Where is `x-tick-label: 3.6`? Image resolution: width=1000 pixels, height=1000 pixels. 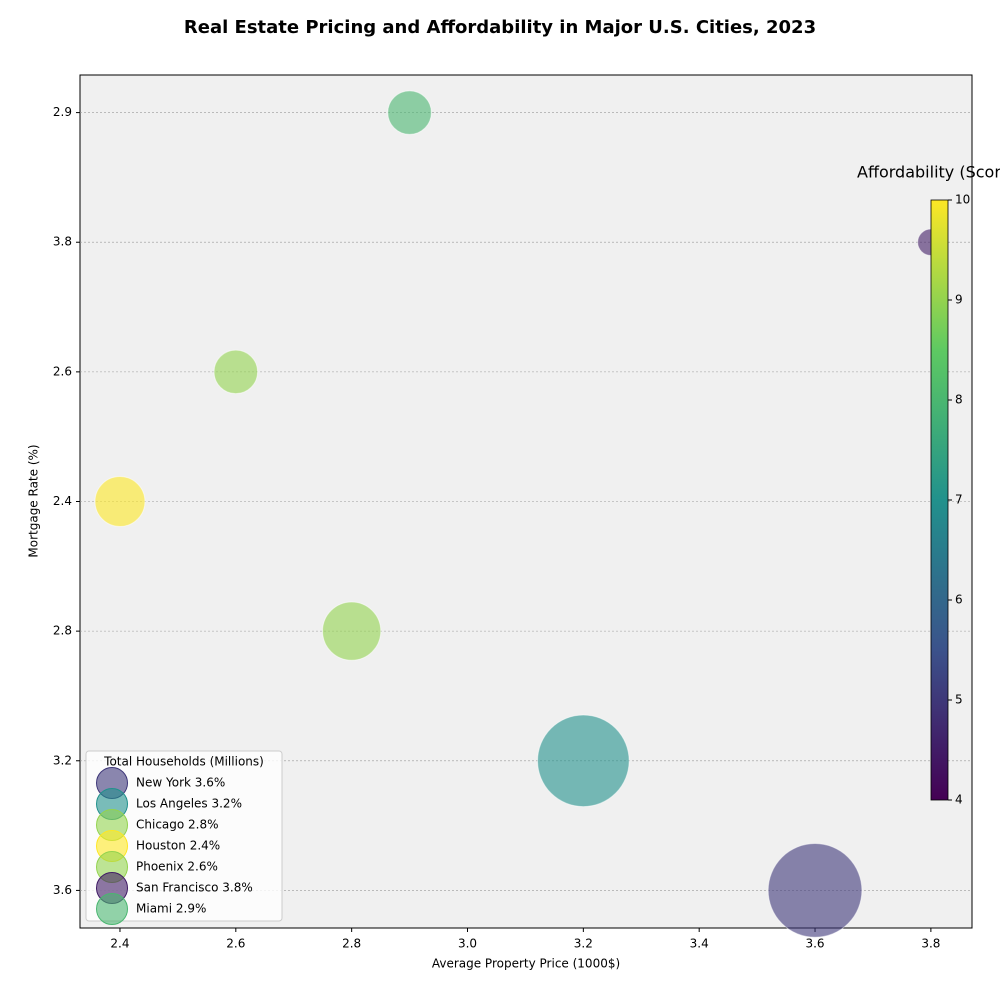 x-tick-label: 3.6 is located at coordinates (814, 944).